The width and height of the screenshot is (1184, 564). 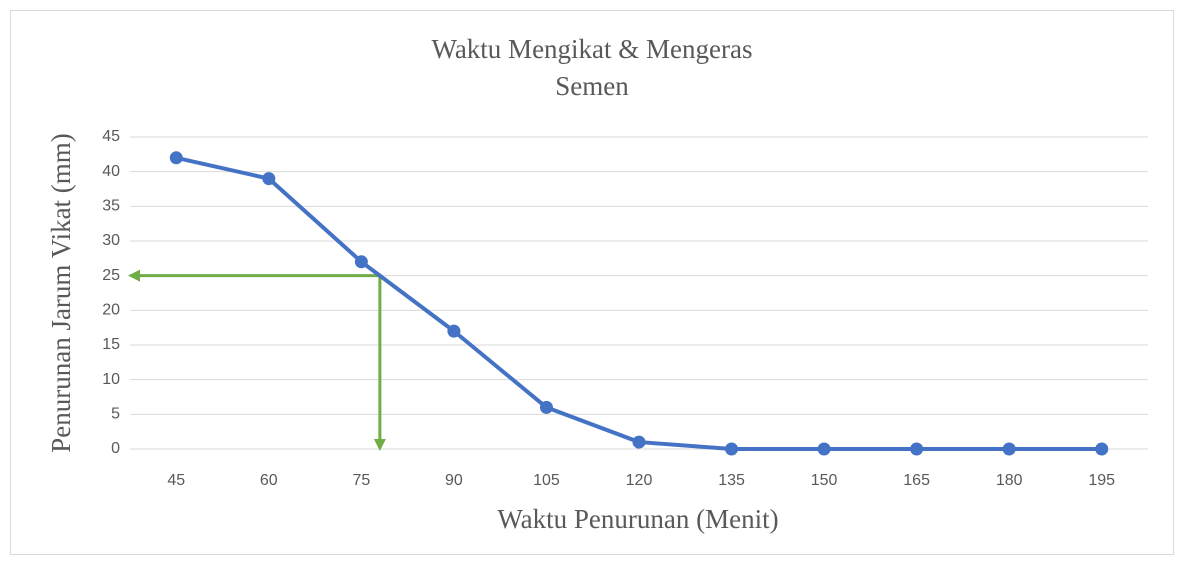 What do you see at coordinates (111, 136) in the screenshot?
I see `y-tick-label: 45` at bounding box center [111, 136].